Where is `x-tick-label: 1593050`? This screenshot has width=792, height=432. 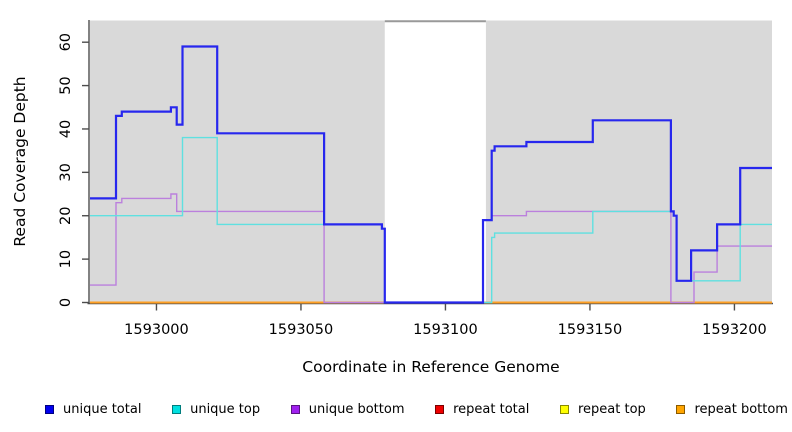
x-tick-label: 1593050 is located at coordinates (301, 330).